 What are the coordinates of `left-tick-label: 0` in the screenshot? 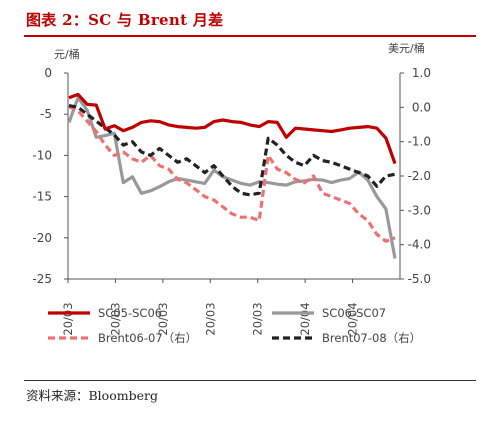 It's located at (48, 73).